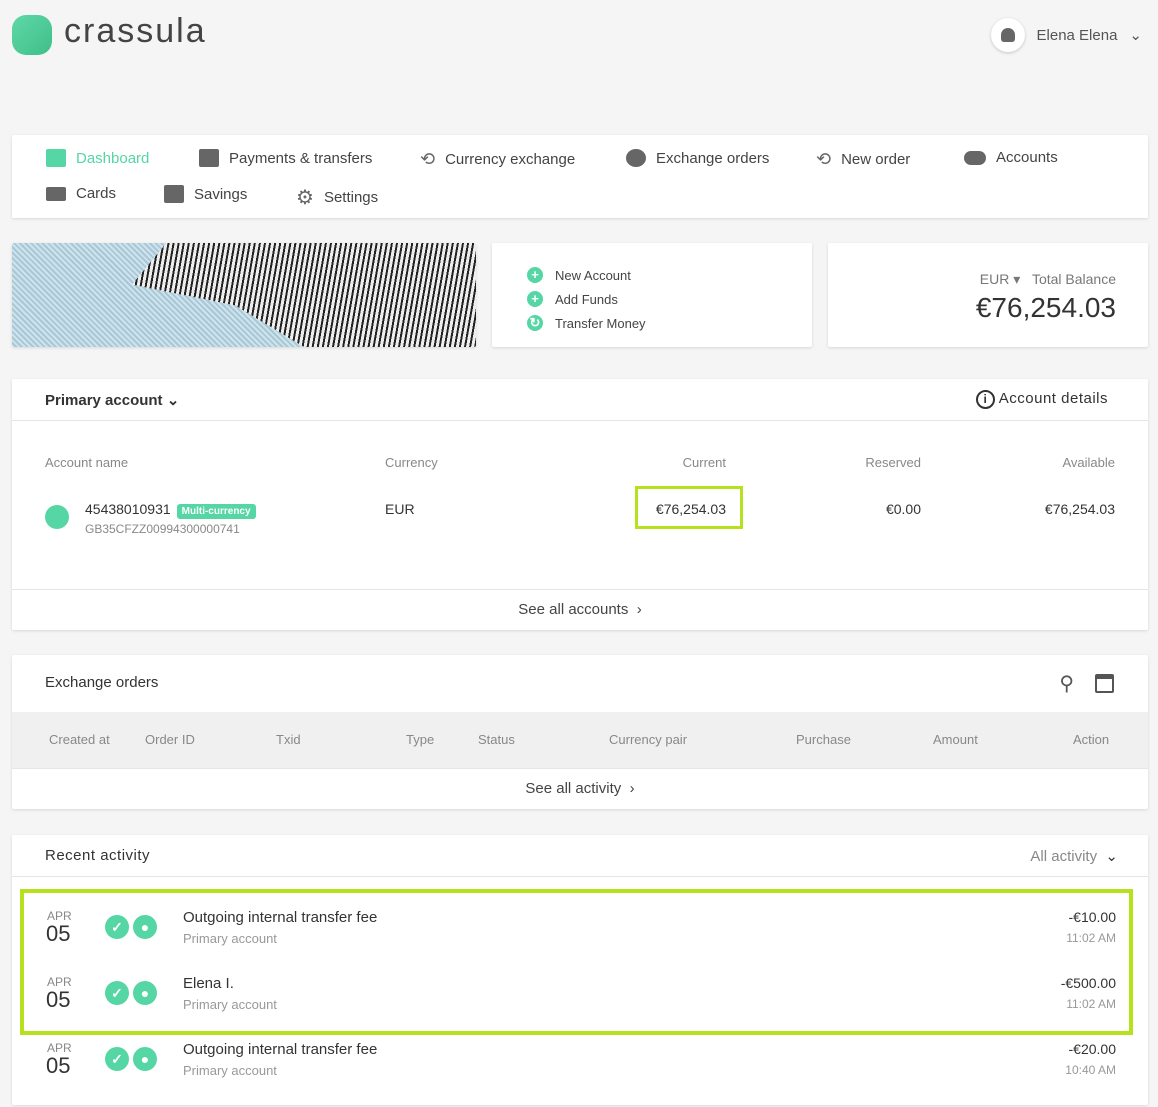  What do you see at coordinates (221, 194) in the screenshot?
I see `nav-label: Savings` at bounding box center [221, 194].